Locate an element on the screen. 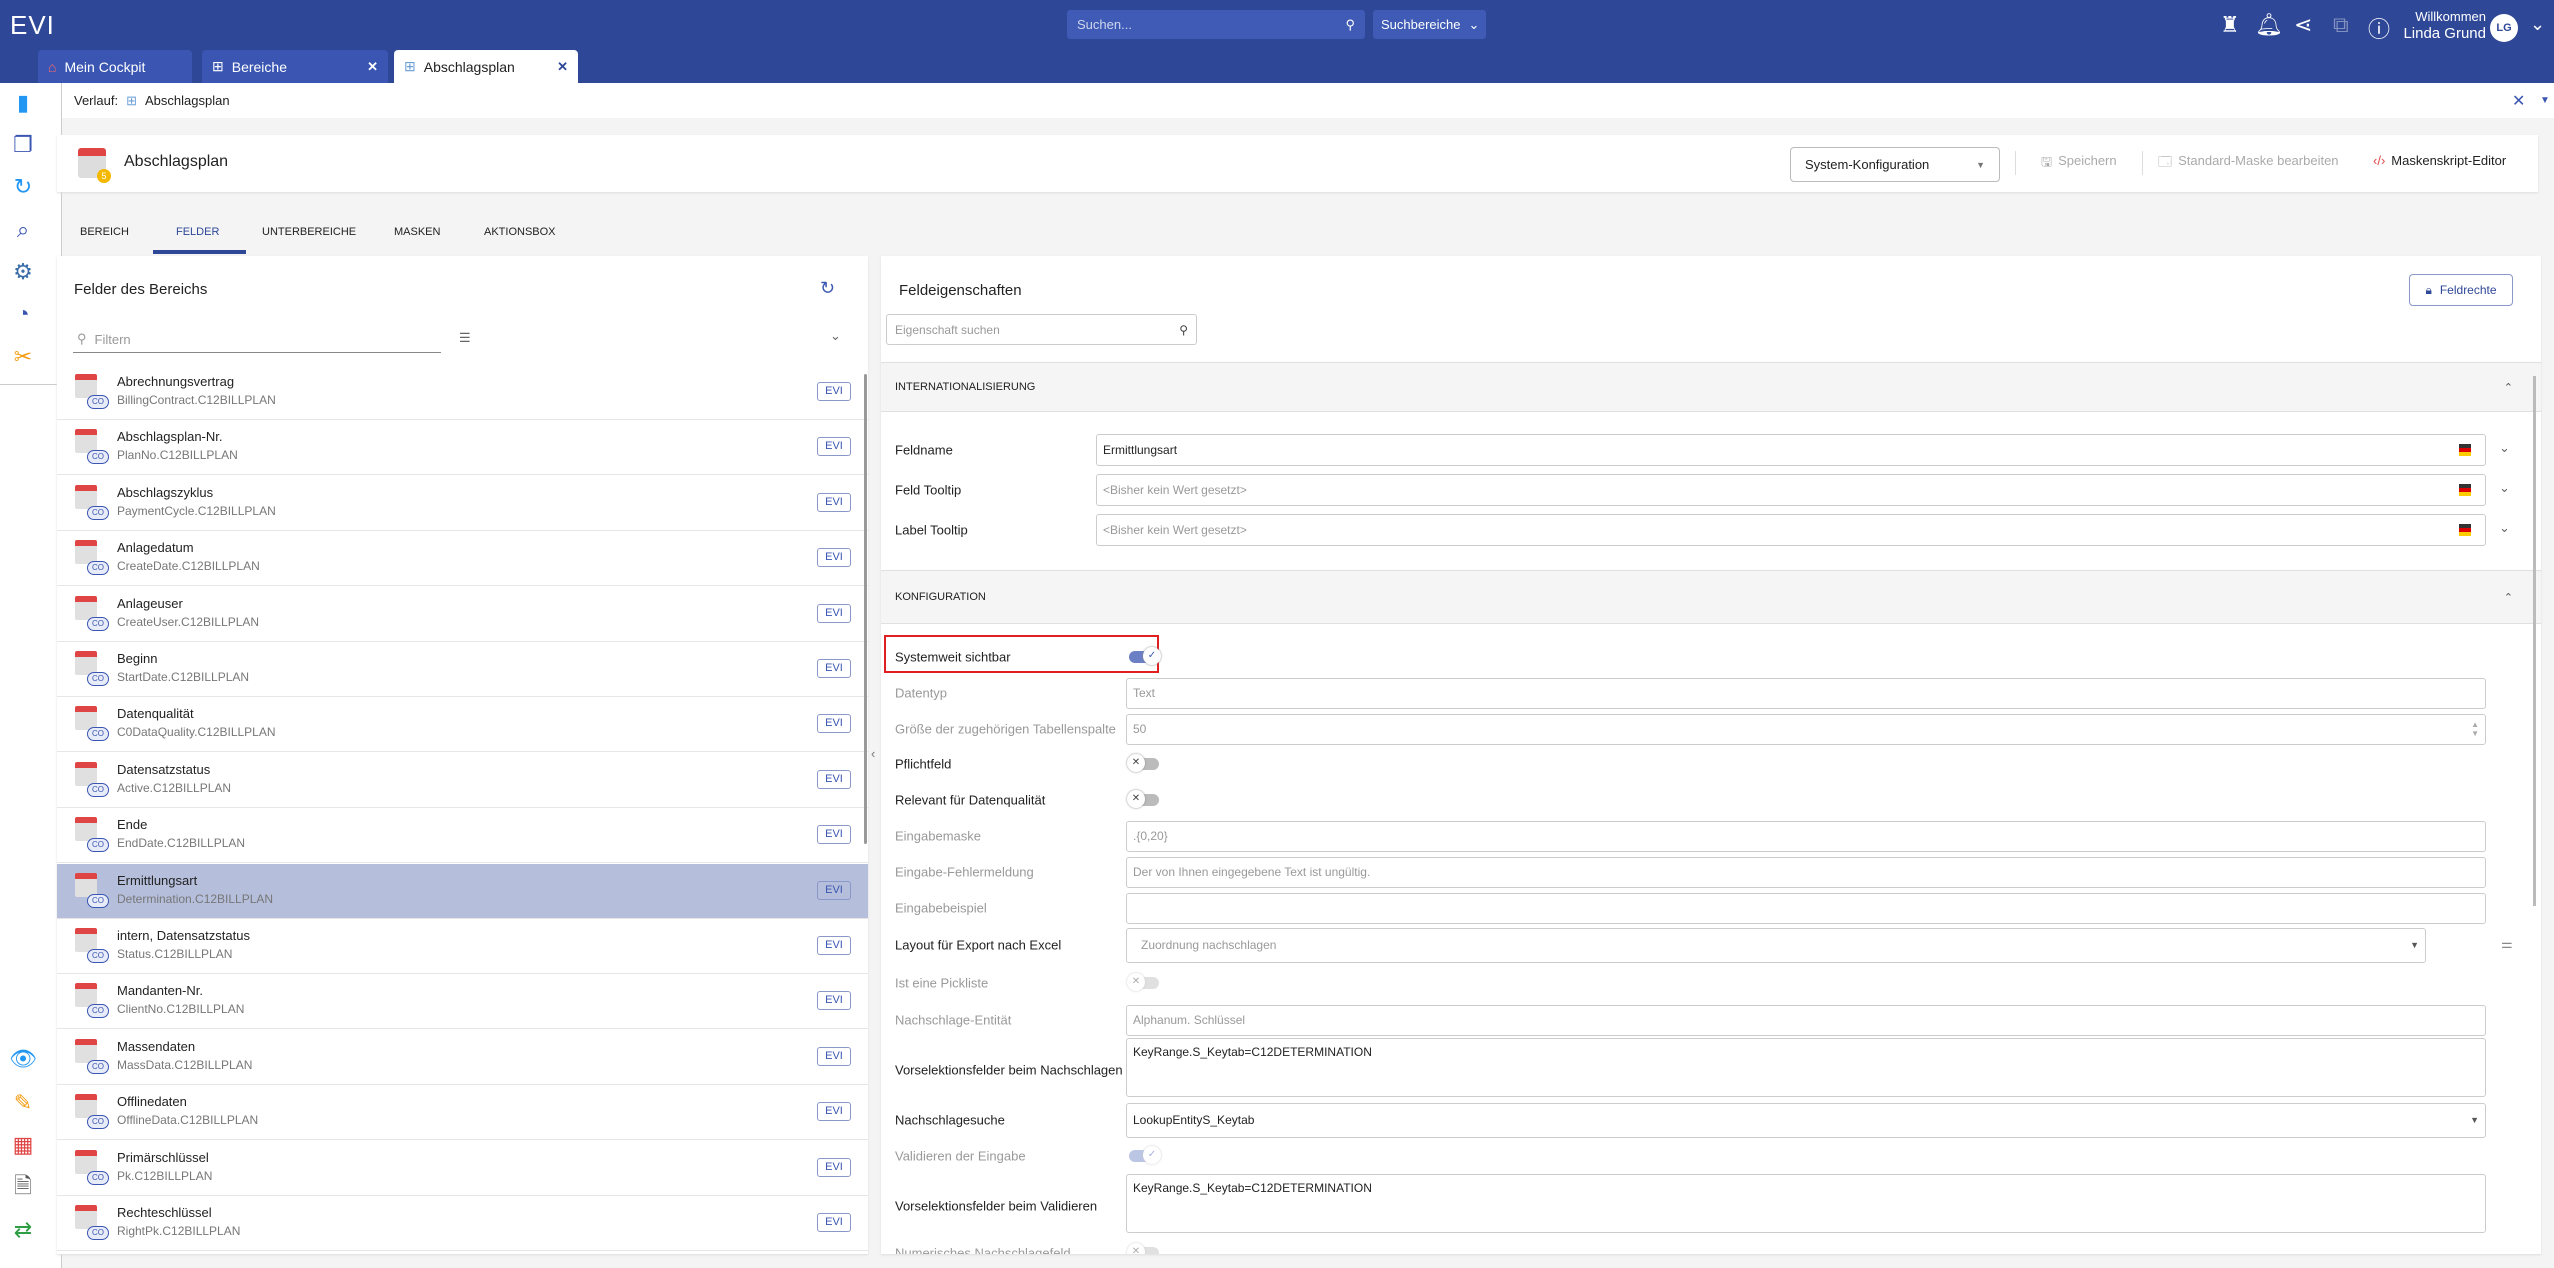 The width and height of the screenshot is (2554, 1268). text-input: Text is located at coordinates (1806, 693).